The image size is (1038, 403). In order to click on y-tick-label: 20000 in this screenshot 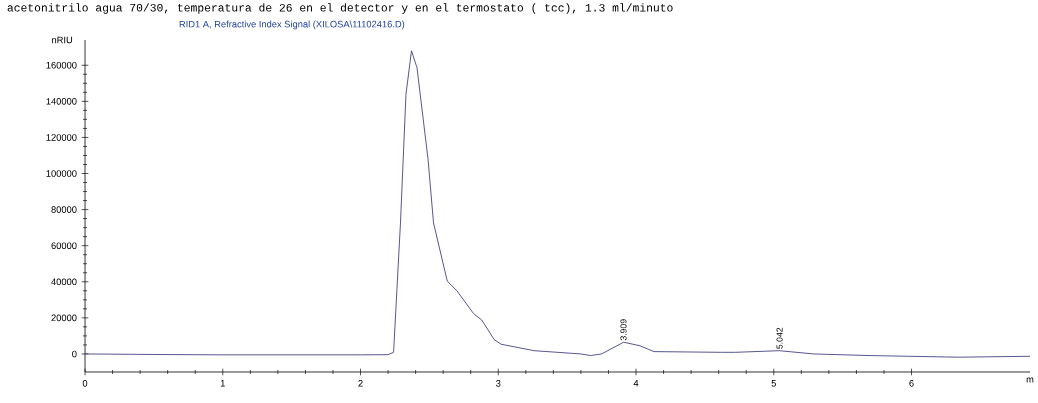, I will do `click(64, 318)`.